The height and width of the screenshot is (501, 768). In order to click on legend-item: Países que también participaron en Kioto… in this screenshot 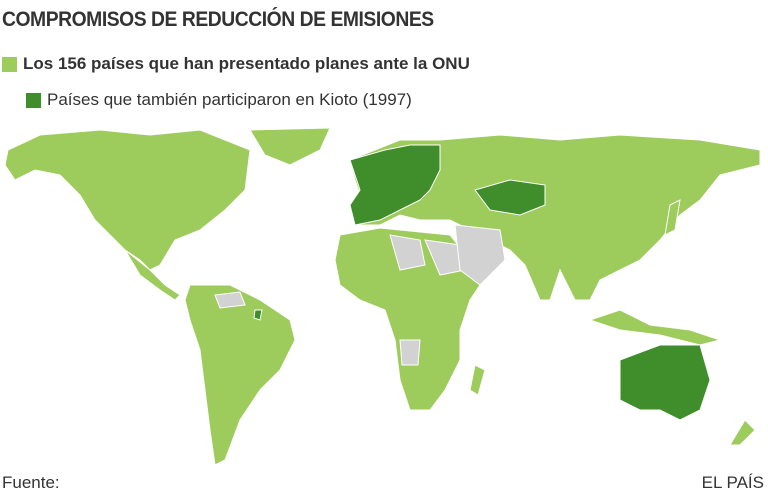, I will do `click(219, 100)`.